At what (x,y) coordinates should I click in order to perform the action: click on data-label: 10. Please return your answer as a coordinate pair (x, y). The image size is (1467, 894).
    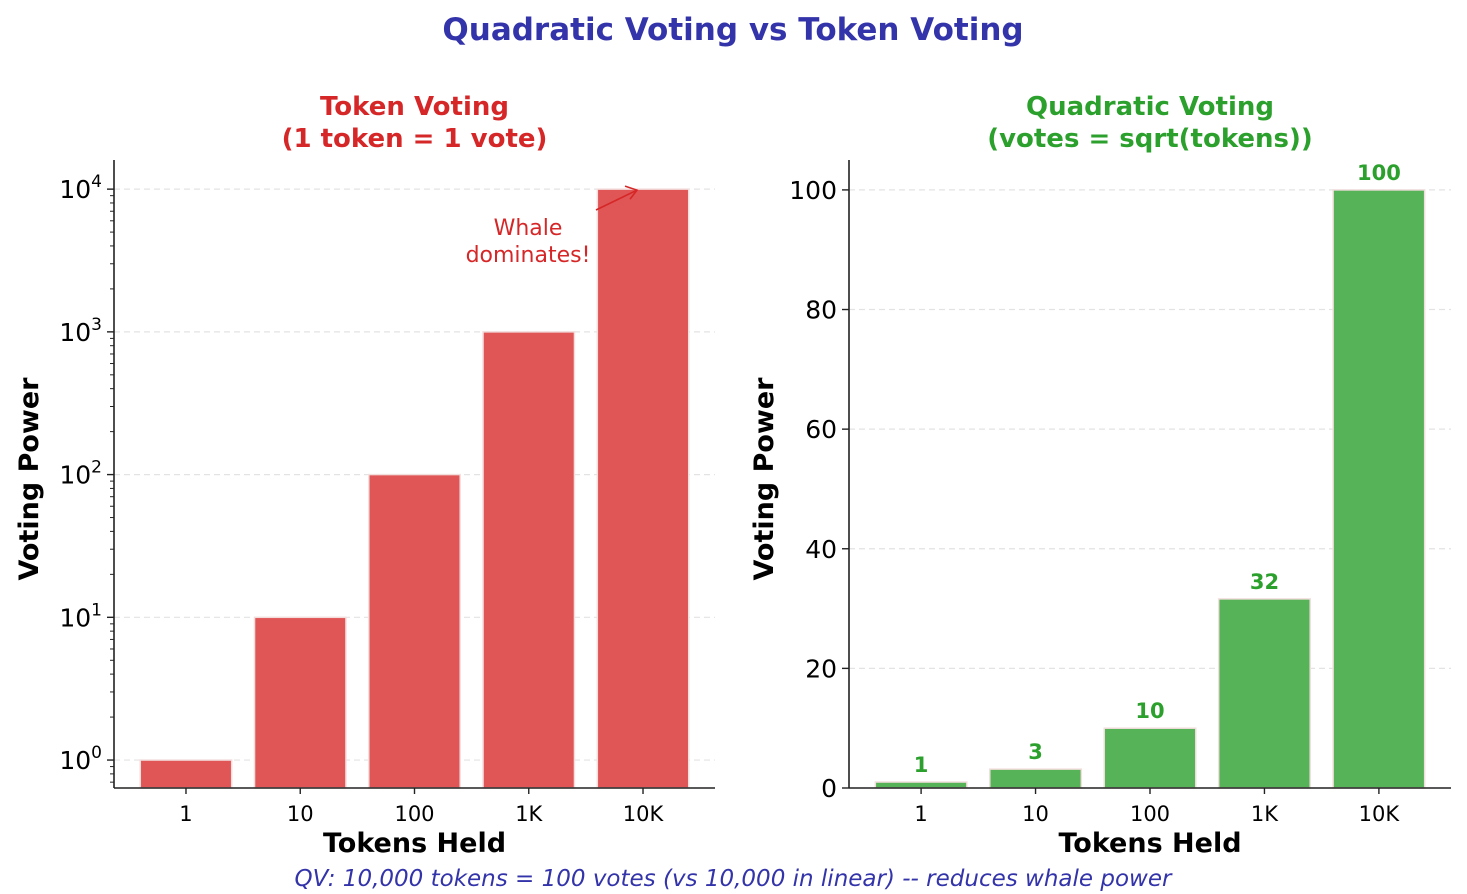
    Looking at the image, I should click on (1149, 711).